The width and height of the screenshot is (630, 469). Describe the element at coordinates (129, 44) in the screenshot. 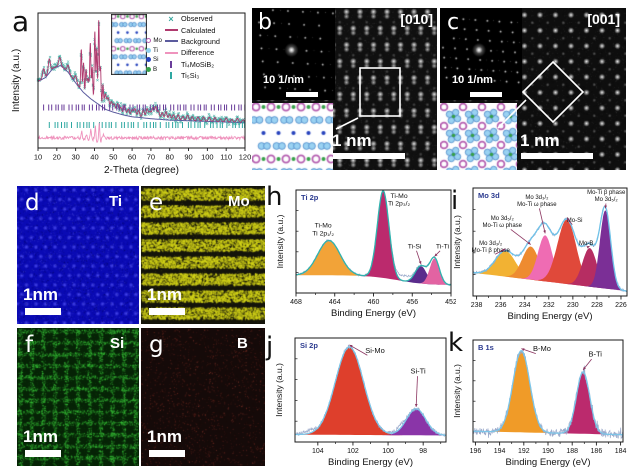

I see `crystal-structure-inset` at that location.